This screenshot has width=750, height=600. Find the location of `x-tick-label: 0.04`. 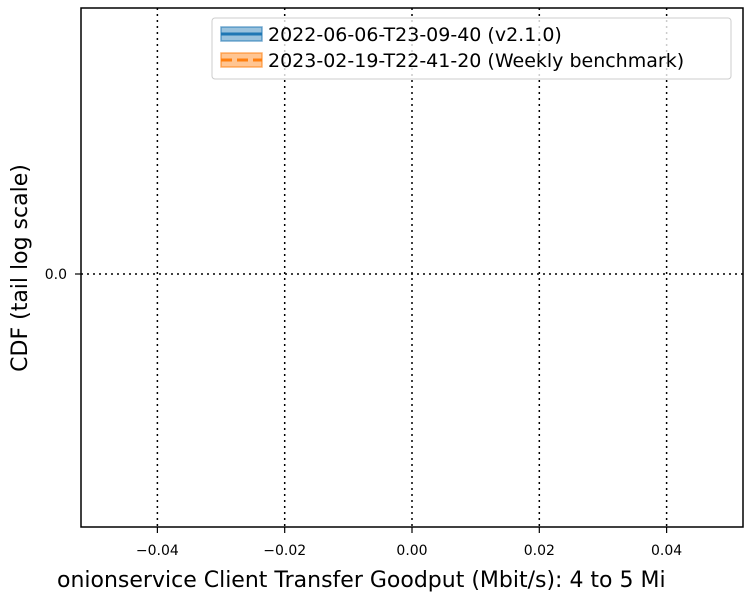

x-tick-label: 0.04 is located at coordinates (666, 551).